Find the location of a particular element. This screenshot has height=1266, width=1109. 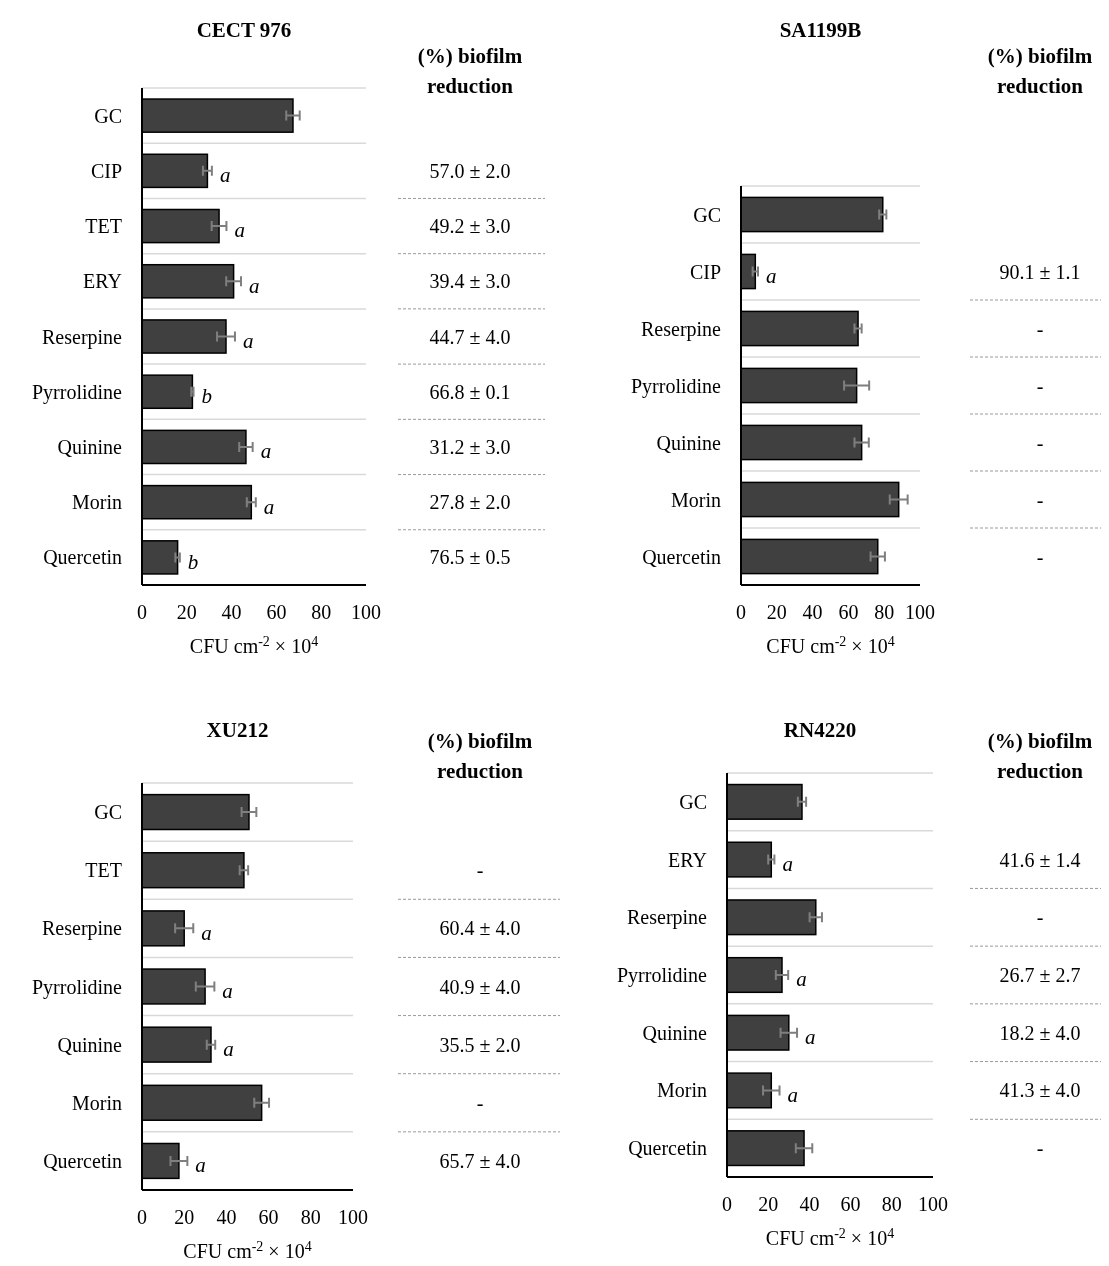

chart-title: SA1199B is located at coordinates (820, 30).